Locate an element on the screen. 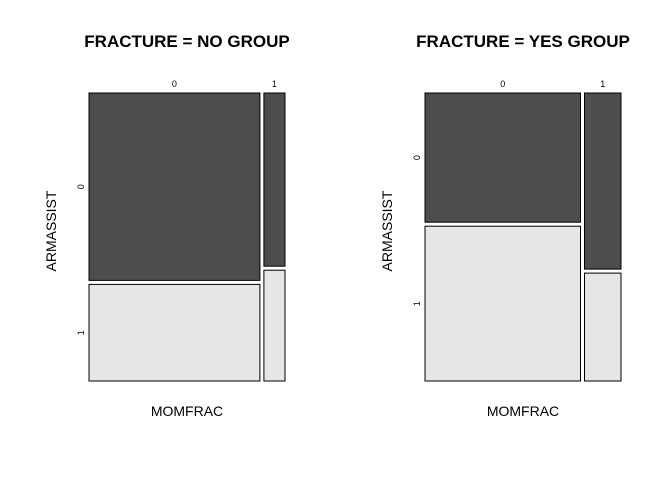 The height and width of the screenshot is (485, 672). ticks: 0 1 0 1 is located at coordinates (508, 192).